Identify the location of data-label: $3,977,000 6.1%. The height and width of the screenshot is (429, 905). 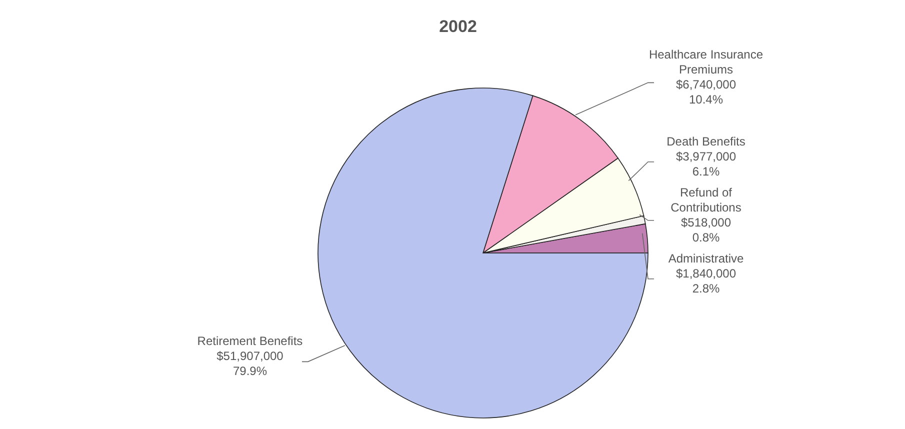
(706, 163).